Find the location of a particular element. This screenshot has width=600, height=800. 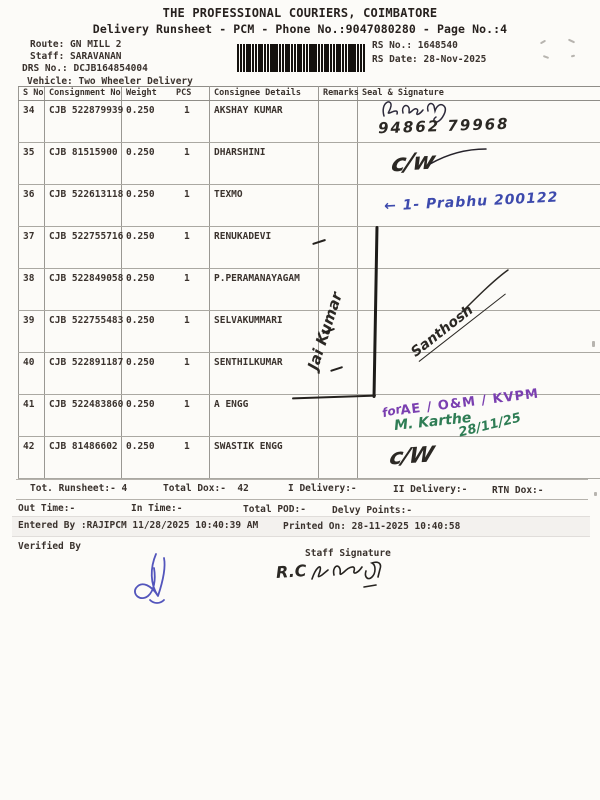

staff-signature-label: Staff Signature is located at coordinates (348, 553).